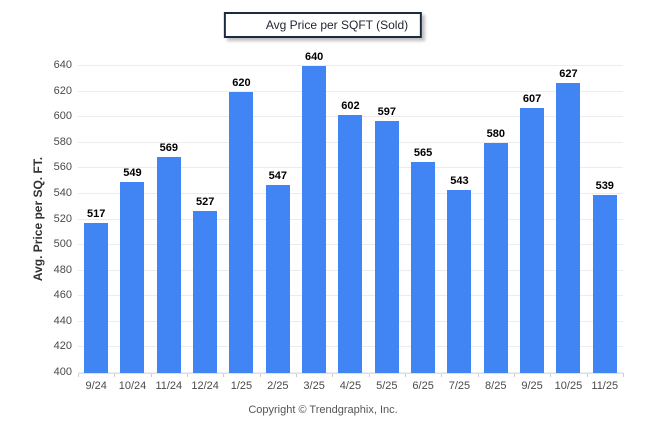 This screenshot has height=434, width=646. Describe the element at coordinates (423, 152) in the screenshot. I see `bar-value-label: 565` at that location.